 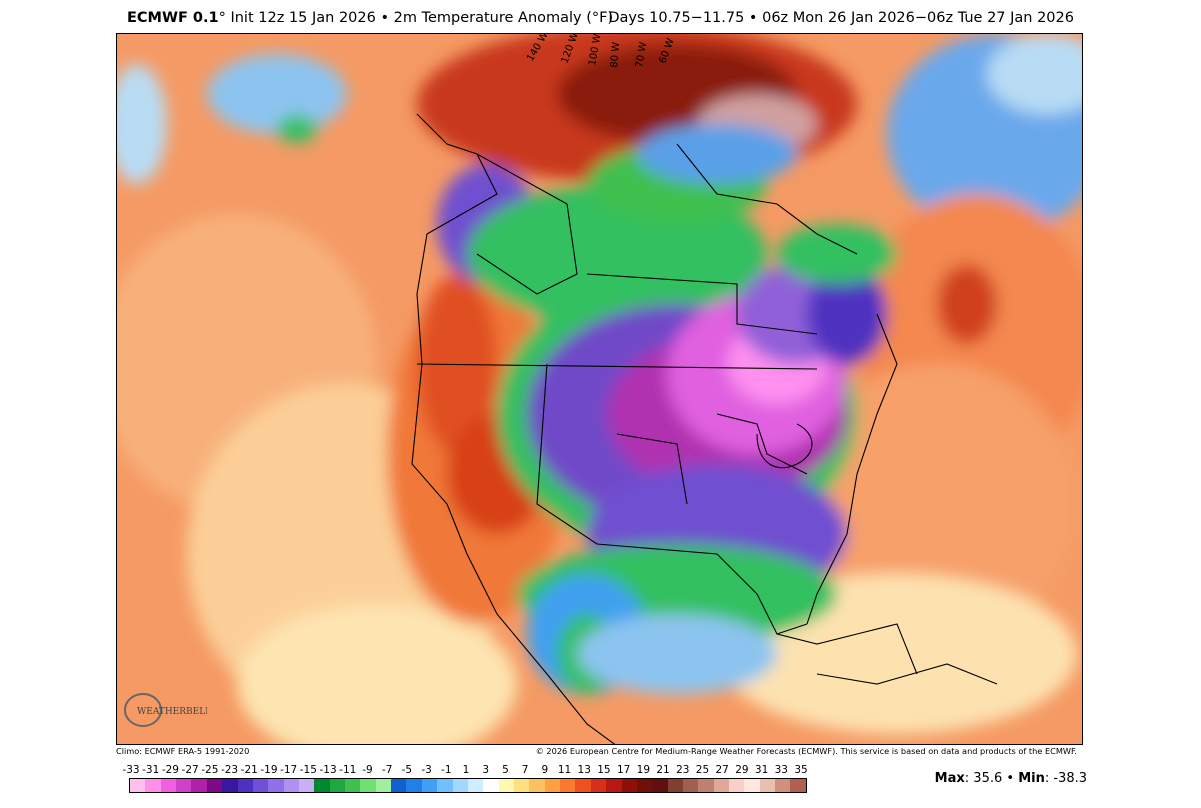 What do you see at coordinates (545, 770) in the screenshot?
I see `colorbar-tick-label: 9` at bounding box center [545, 770].